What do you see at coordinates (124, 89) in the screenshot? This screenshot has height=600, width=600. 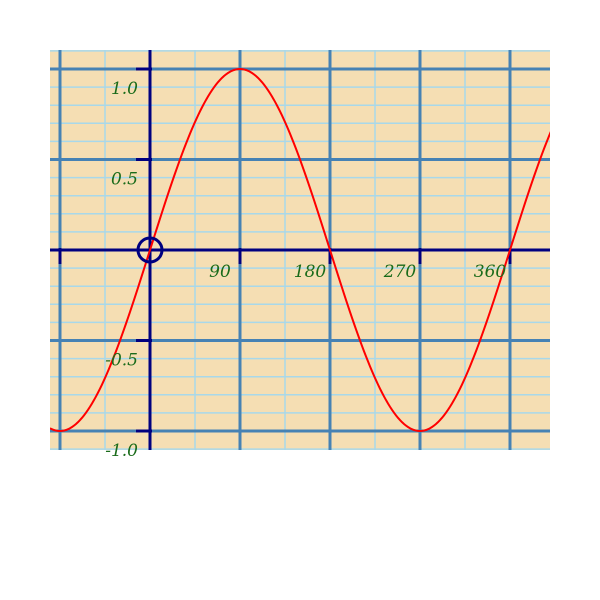 I see `y-tick-label-1: 1.0` at bounding box center [124, 89].